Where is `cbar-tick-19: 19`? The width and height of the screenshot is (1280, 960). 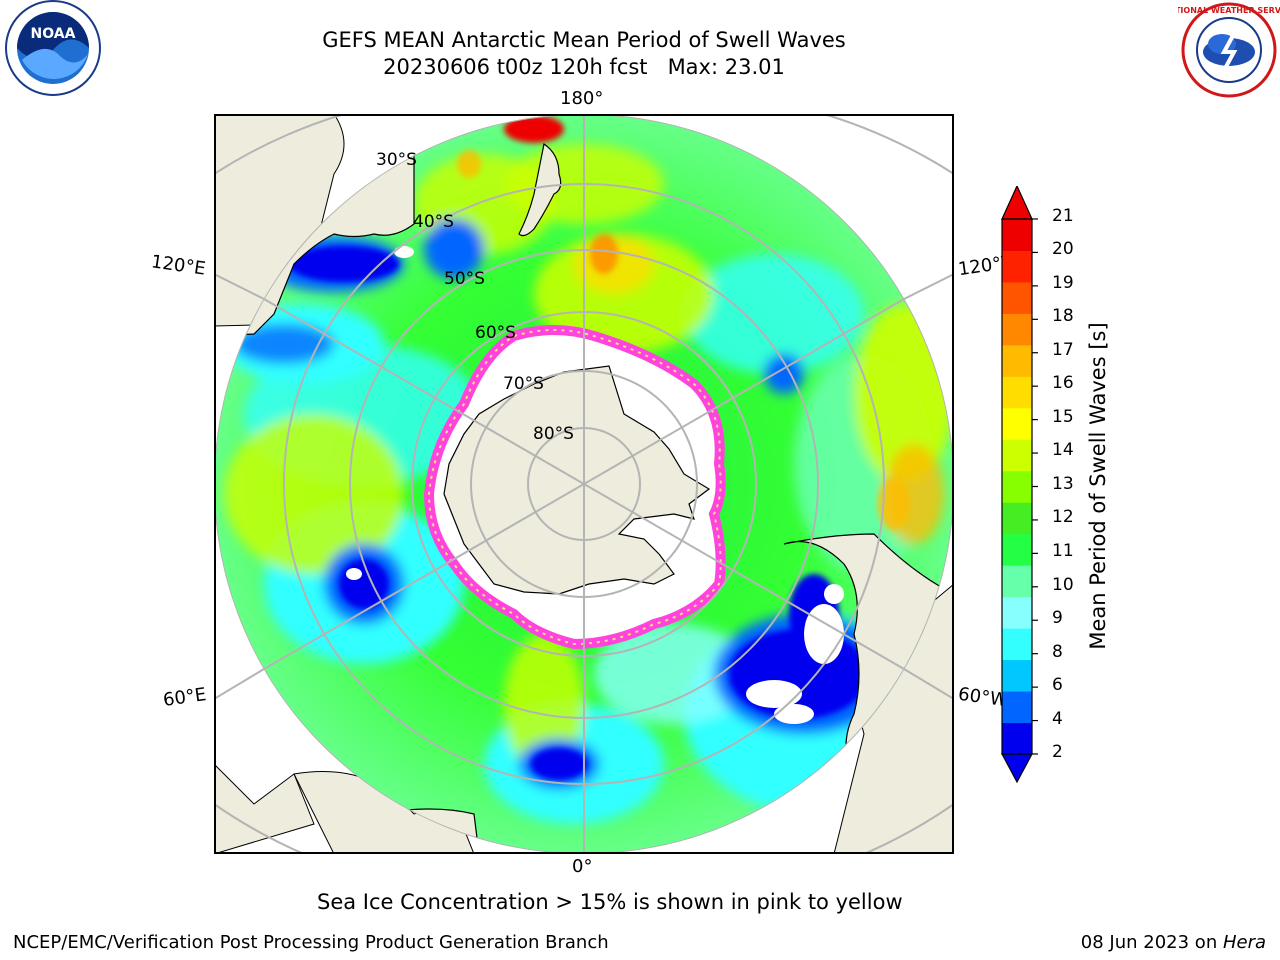
cbar-tick-19: 19 is located at coordinates (1063, 283).